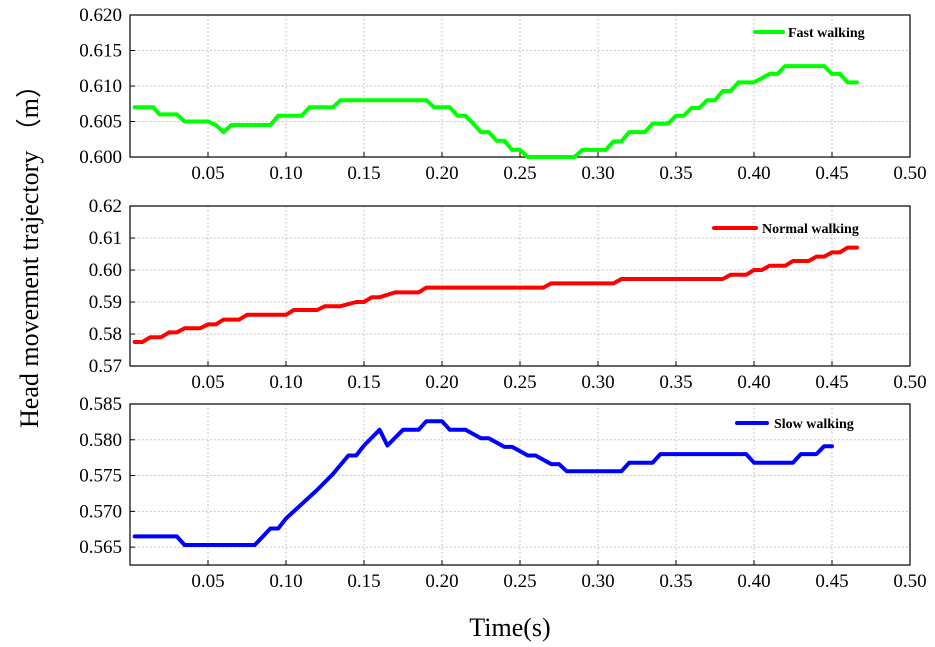 This screenshot has width=935, height=647. I want to click on y-tick-label: 0.570, so click(100, 511).